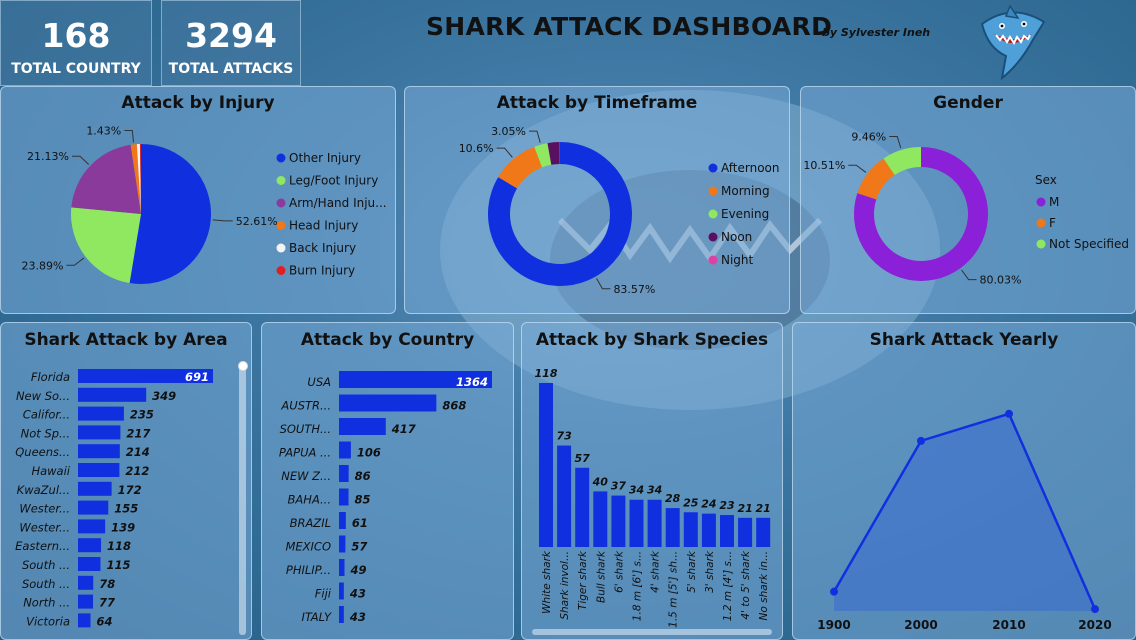  Describe the element at coordinates (1094, 625) in the screenshot. I see `x-tick-label: 2020` at that location.